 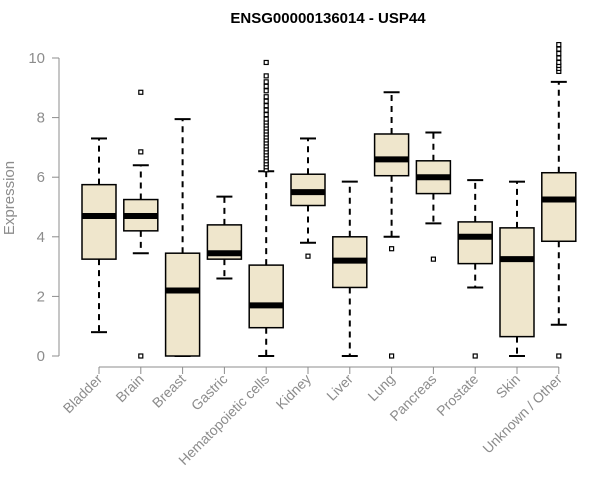 I want to click on box-brain, so click(x=141, y=224).